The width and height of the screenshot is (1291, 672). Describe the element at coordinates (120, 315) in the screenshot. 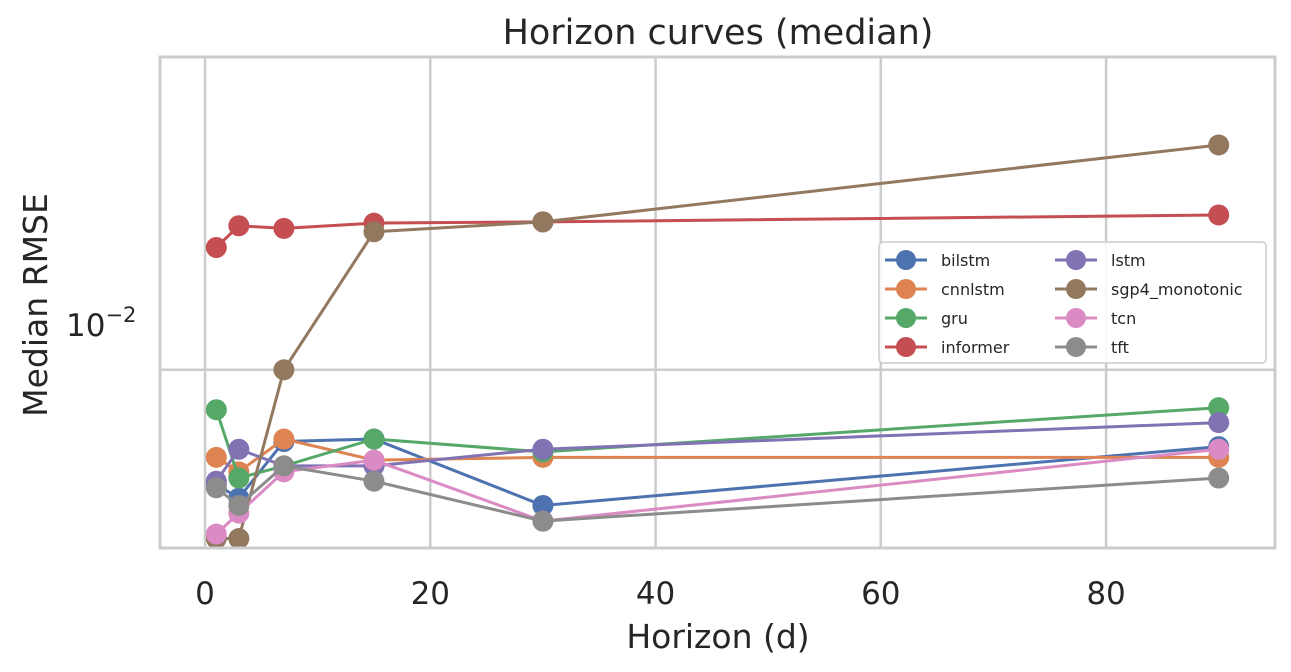

I see `y-tick-exponent: −2` at that location.